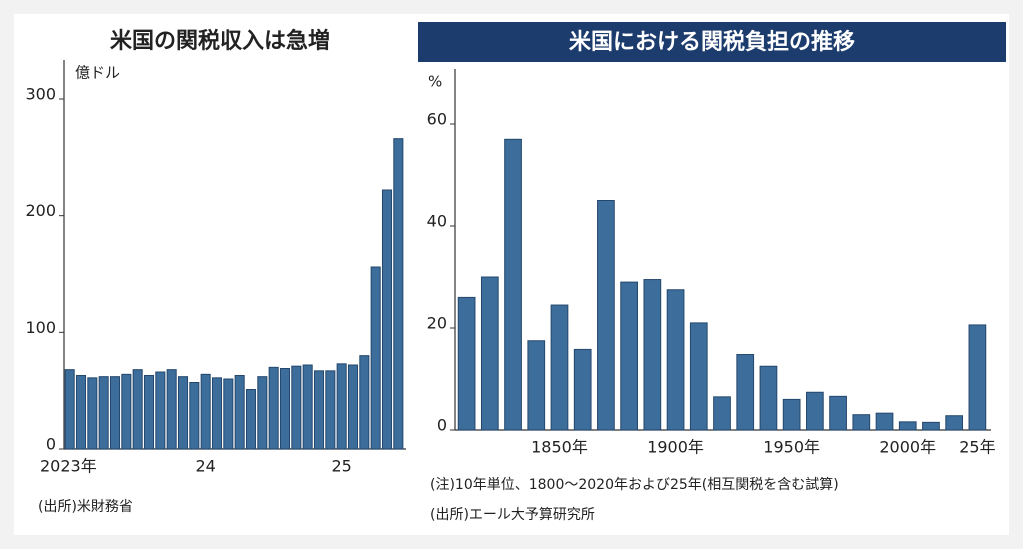  I want to click on x-tick-label: 1900年, so click(675, 447).